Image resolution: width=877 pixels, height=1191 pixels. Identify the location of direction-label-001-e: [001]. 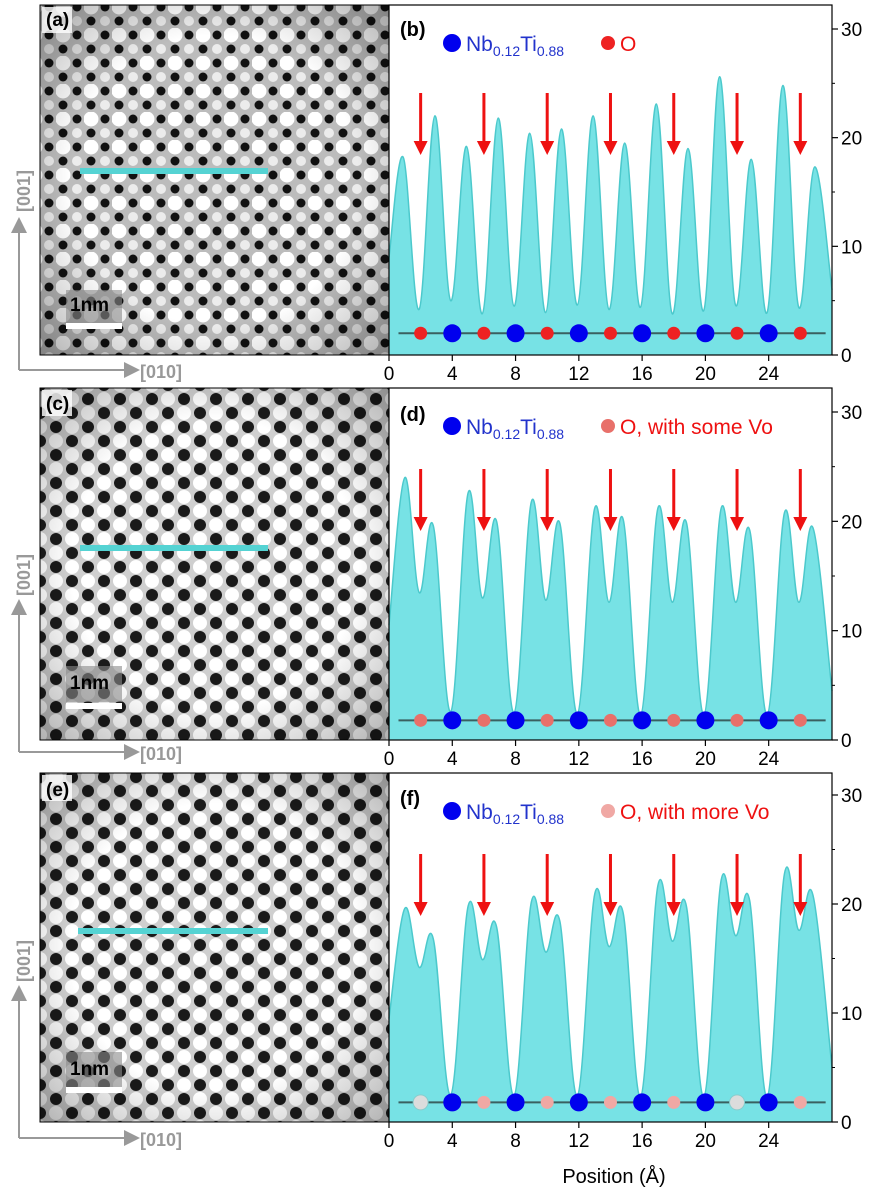
(24, 961).